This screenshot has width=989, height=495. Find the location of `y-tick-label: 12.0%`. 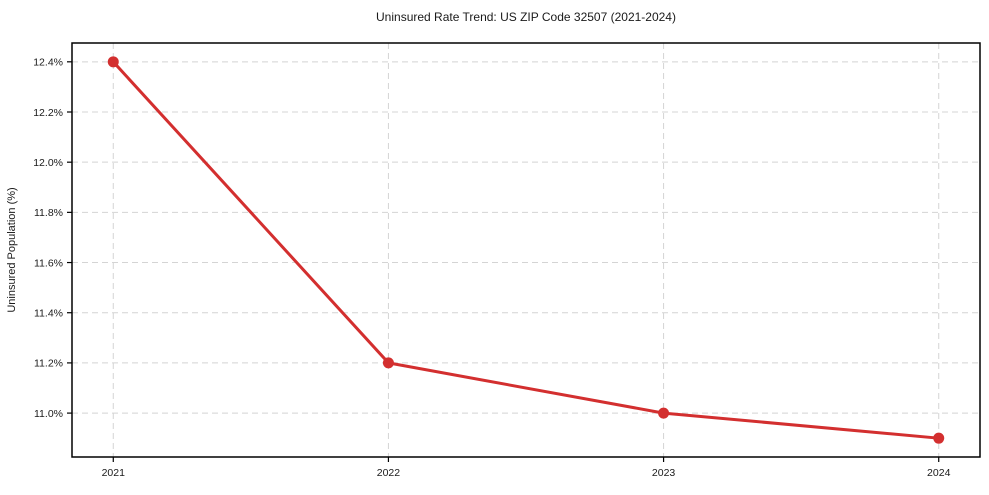

y-tick-label: 12.0% is located at coordinates (48, 163).